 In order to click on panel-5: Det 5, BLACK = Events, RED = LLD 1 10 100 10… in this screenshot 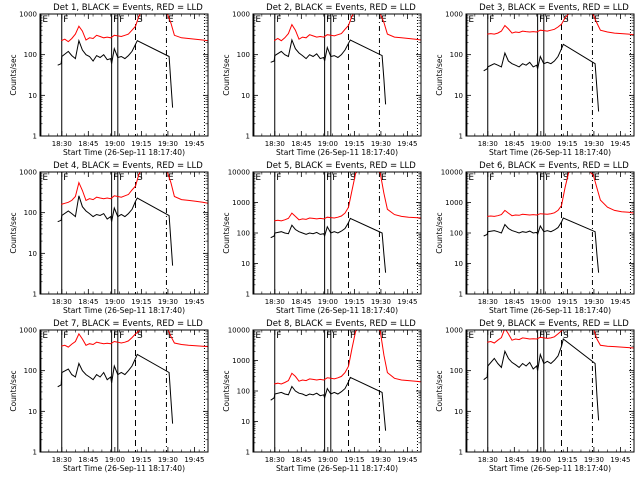, I will do `click(322, 238)`.